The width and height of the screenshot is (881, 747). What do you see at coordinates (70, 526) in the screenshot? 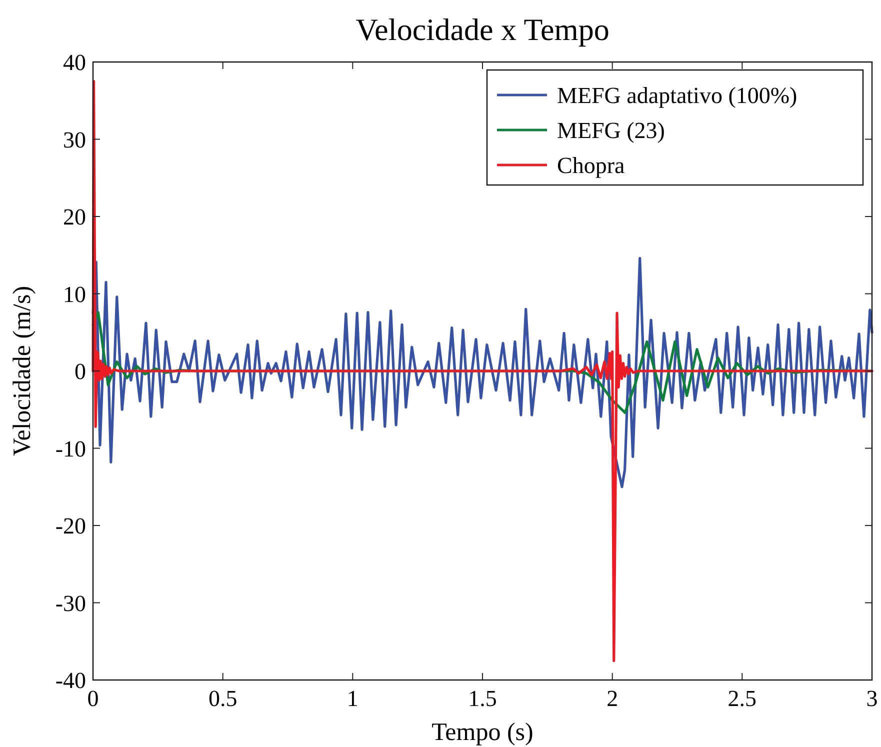
I see `y-tick-label: -20` at bounding box center [70, 526].